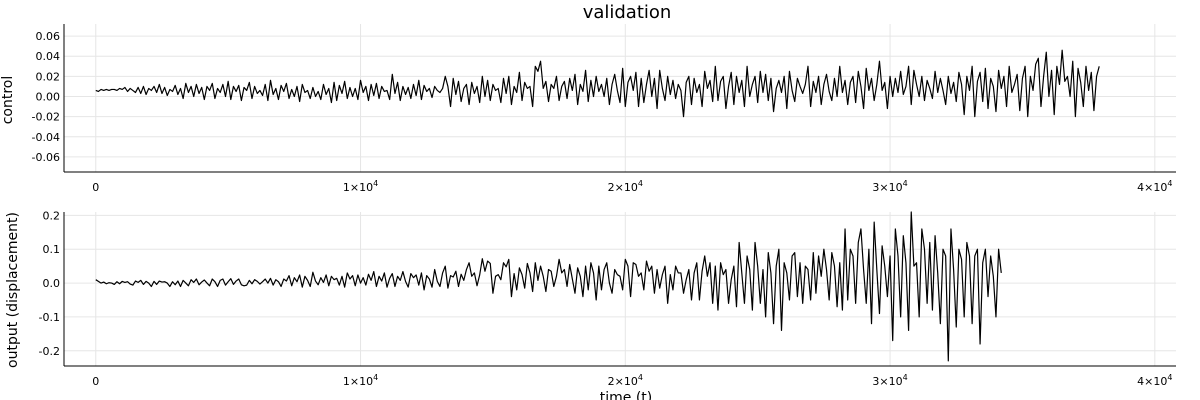 The height and width of the screenshot is (400, 1200). What do you see at coordinates (8, 100) in the screenshot?
I see `control-y-axis-label: control` at bounding box center [8, 100].